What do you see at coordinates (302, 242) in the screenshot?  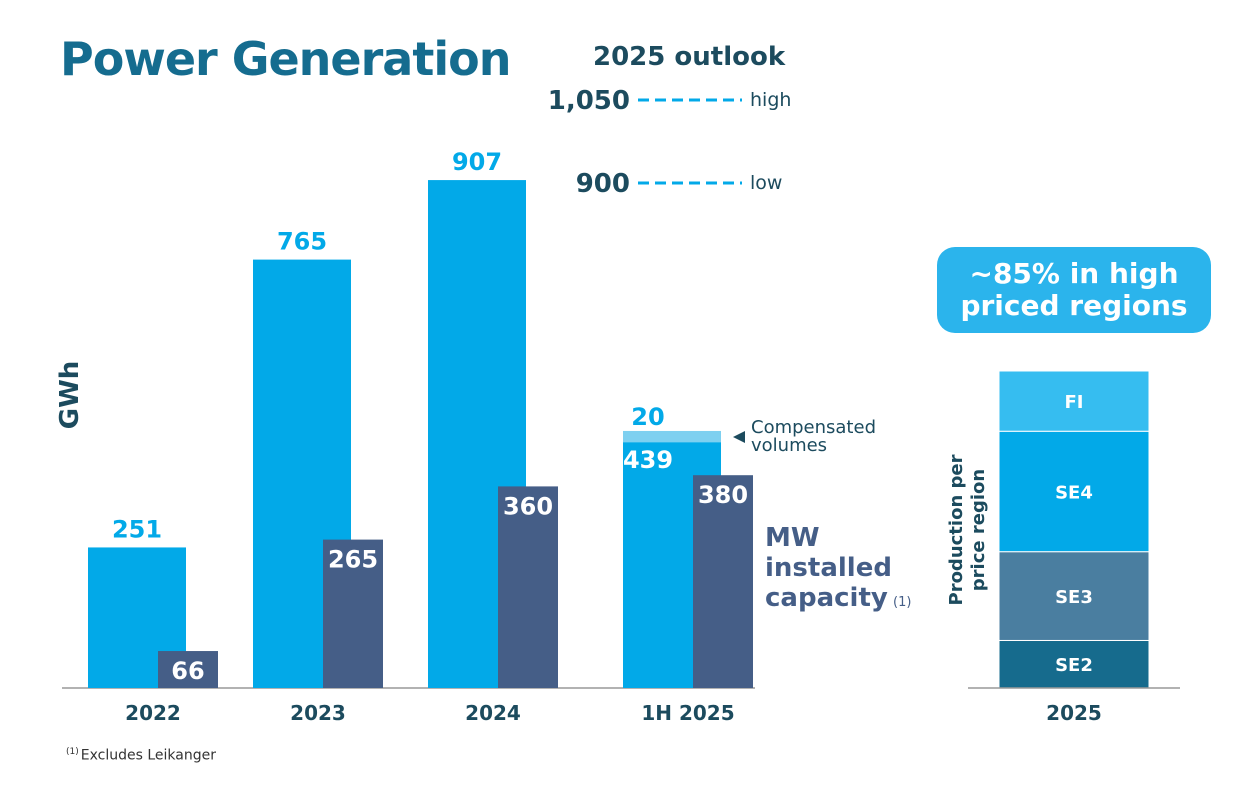 I see `generation-value-label: 765` at bounding box center [302, 242].